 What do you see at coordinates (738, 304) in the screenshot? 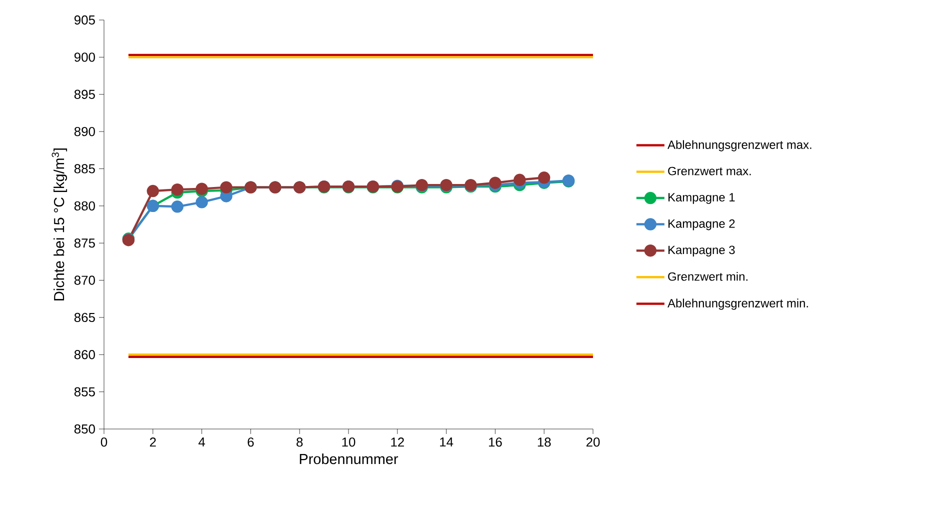
I see `legend-label: Ablehnungsgrenzwert min.` at bounding box center [738, 304].